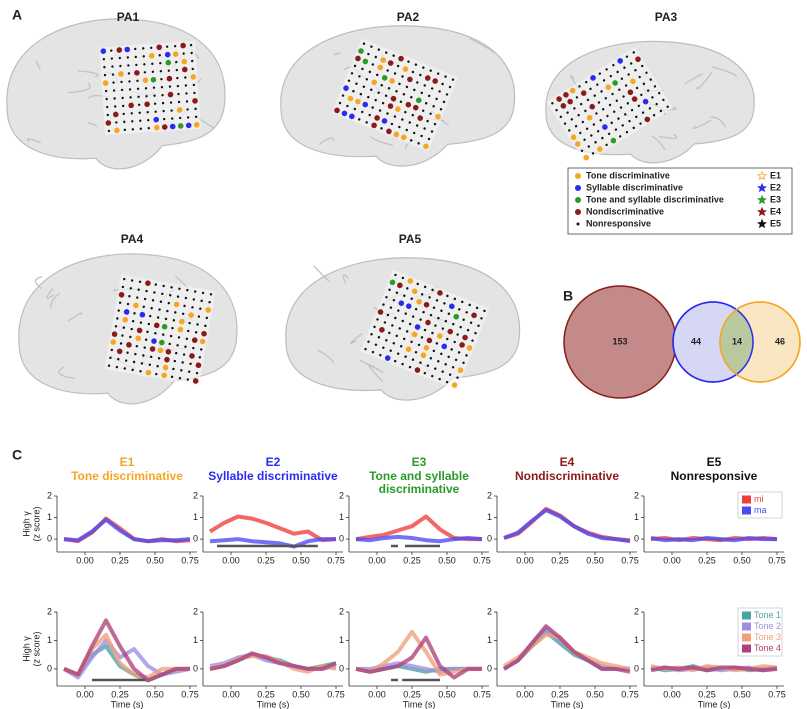 The height and width of the screenshot is (709, 807). What do you see at coordinates (489, 640) in the screenshot?
I see `y-tick-label: 1` at bounding box center [489, 640].